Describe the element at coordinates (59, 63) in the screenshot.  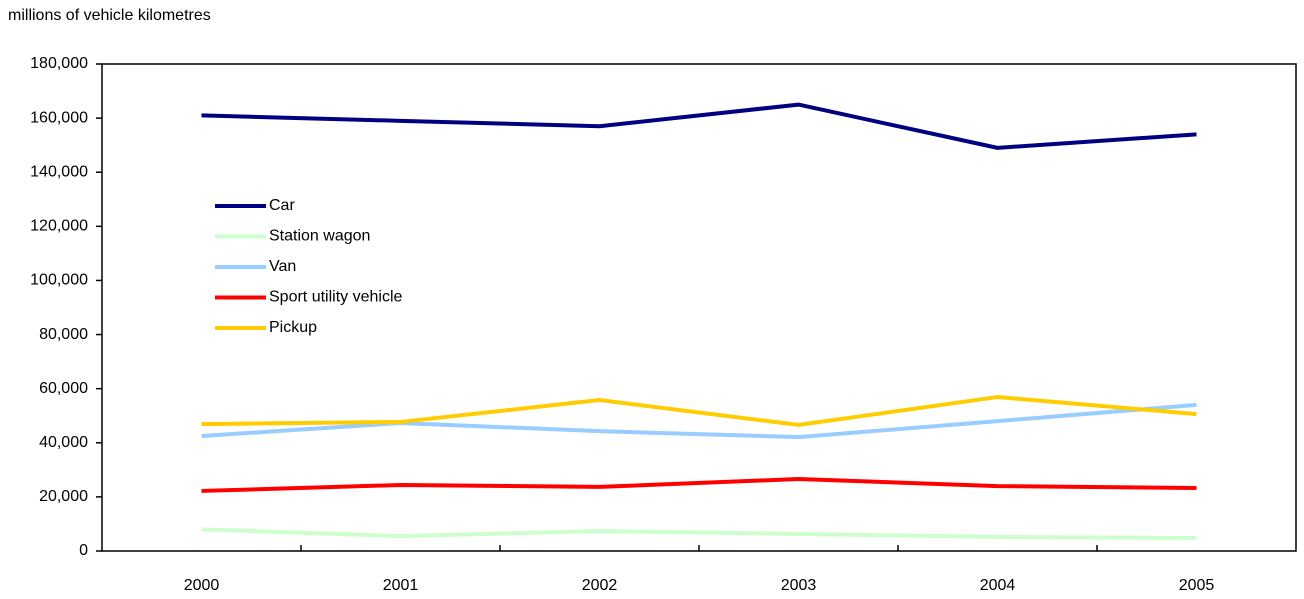
I see `y-tick-label: 180,000` at that location.